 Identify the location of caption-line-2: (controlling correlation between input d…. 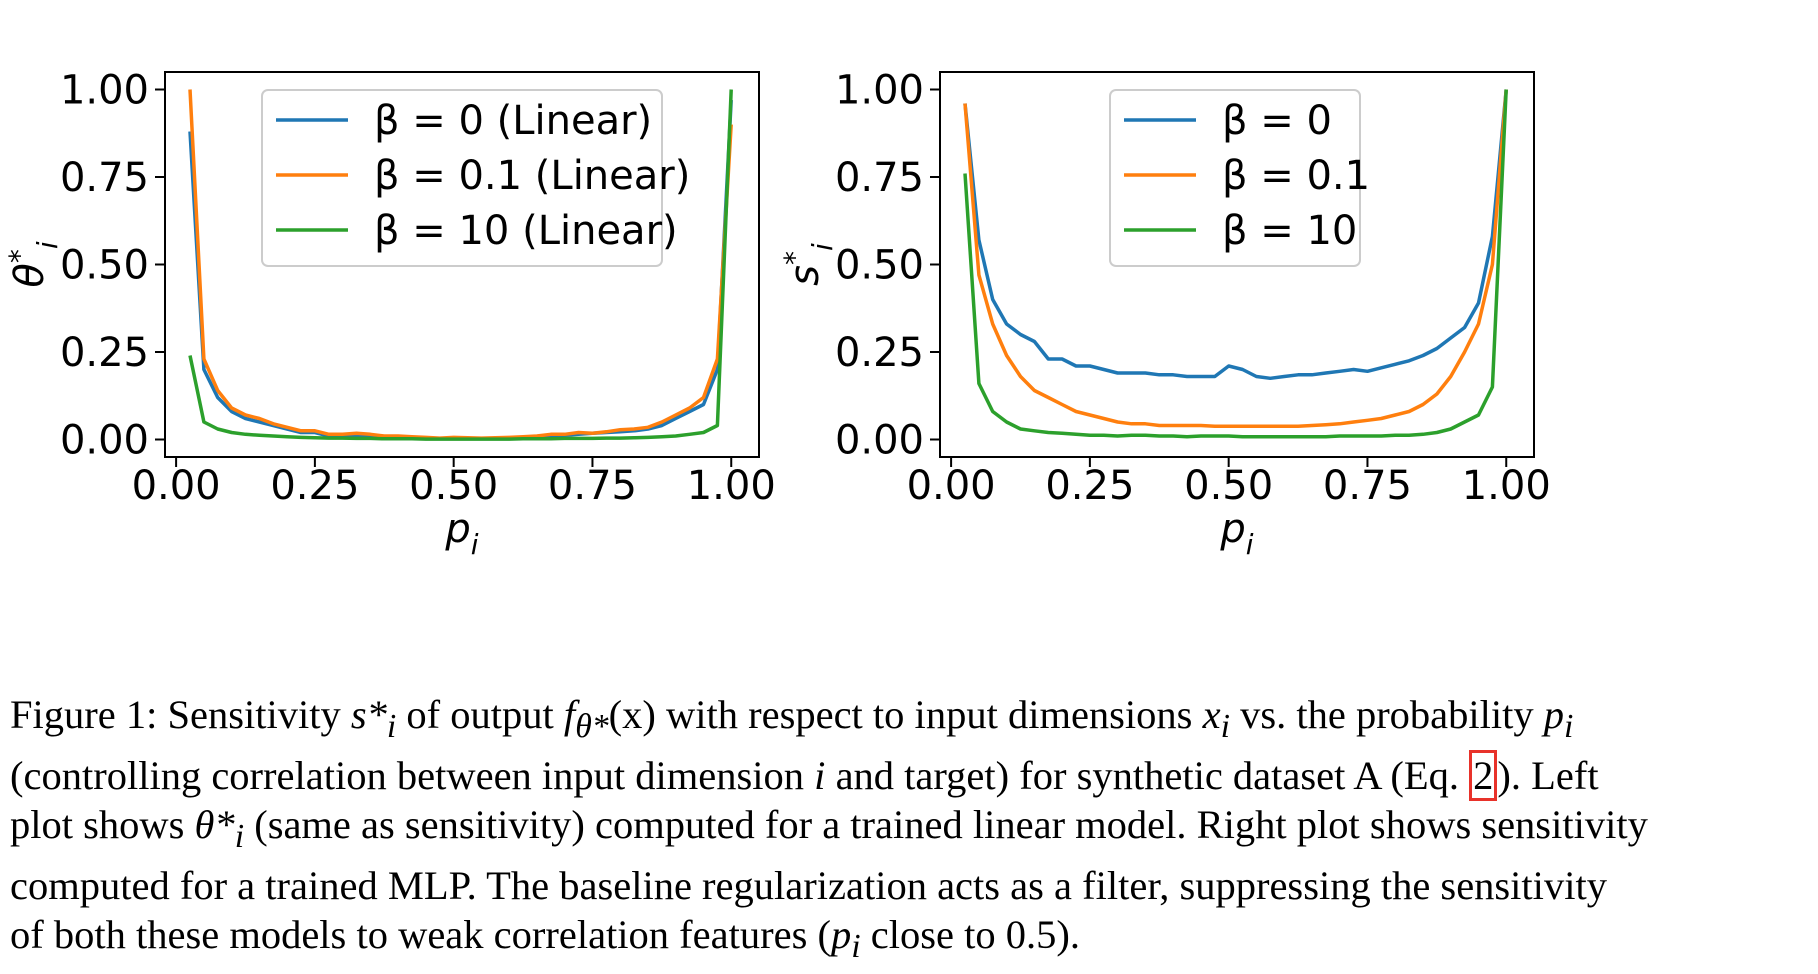
(910, 776).